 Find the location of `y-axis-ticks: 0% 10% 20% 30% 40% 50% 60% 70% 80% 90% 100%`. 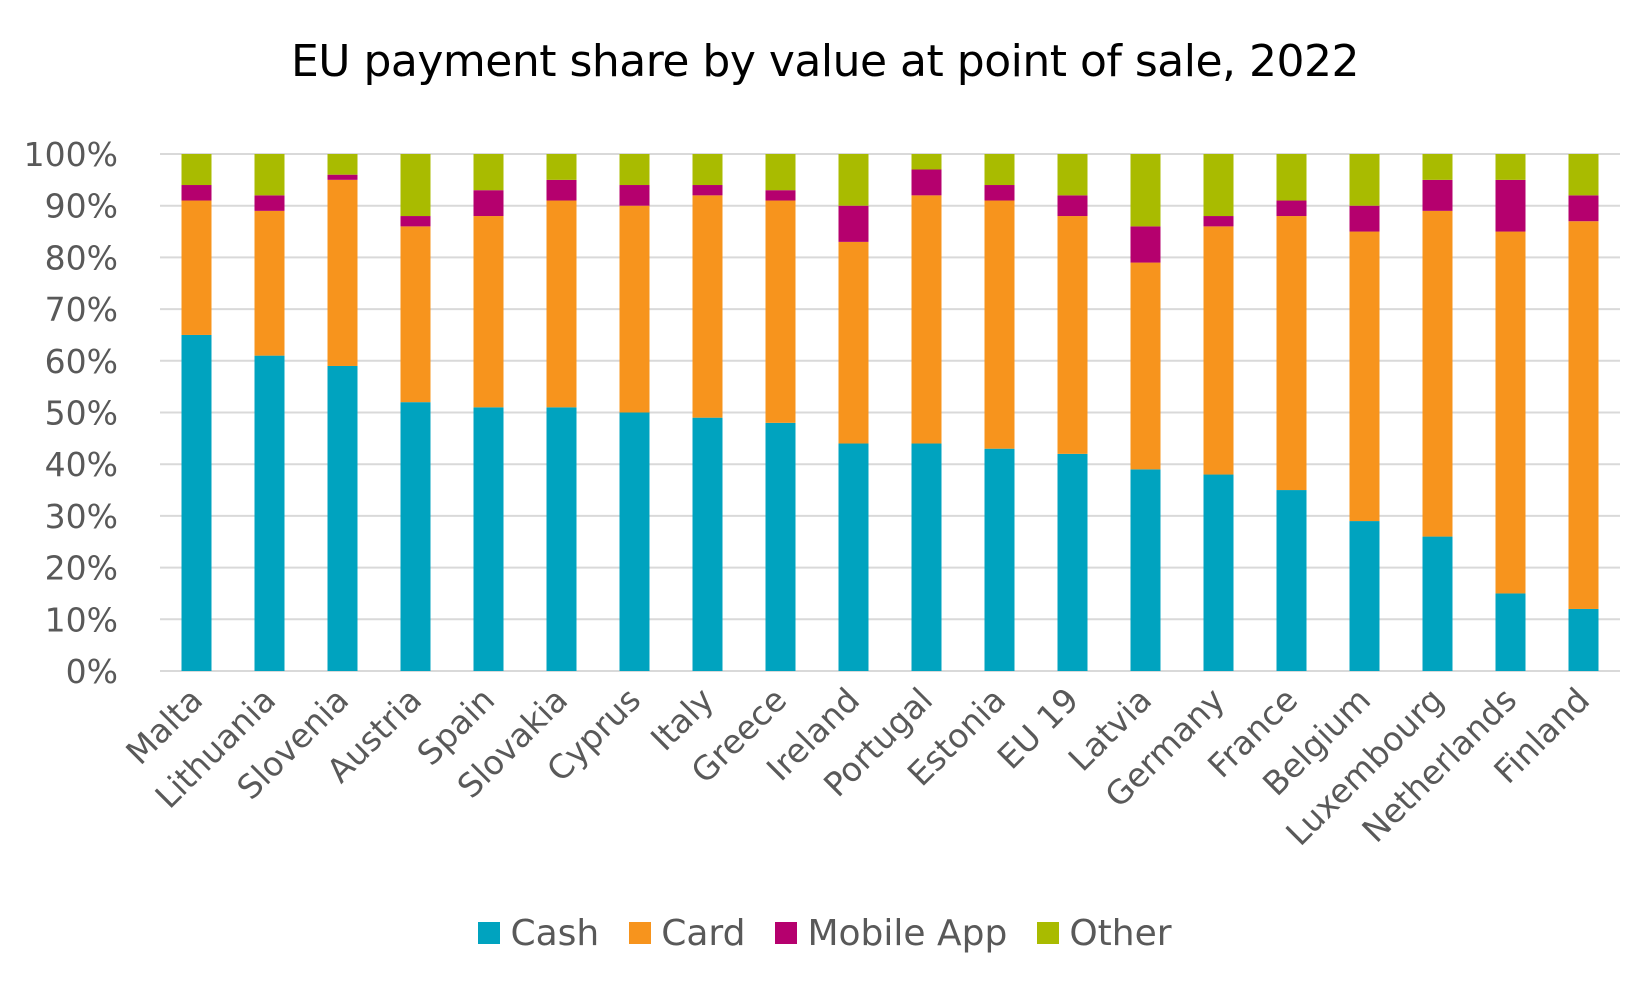

y-axis-ticks: 0% 10% 20% 30% 40% 50% 60% 70% 80% 90% 100% is located at coordinates (71, 413).